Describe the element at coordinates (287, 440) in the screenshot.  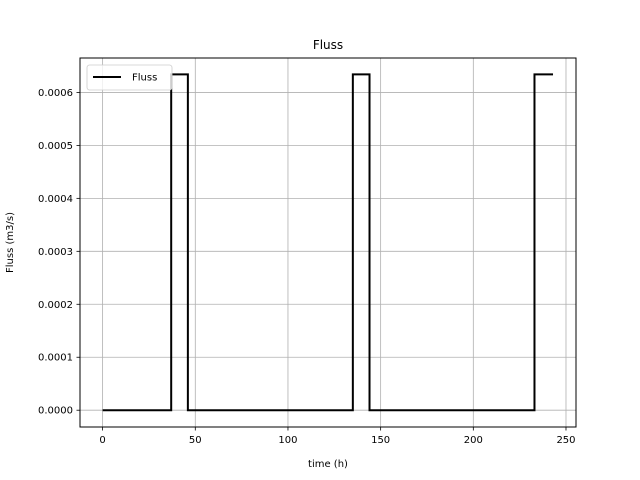
I see `x-tick-label: 100` at that location.